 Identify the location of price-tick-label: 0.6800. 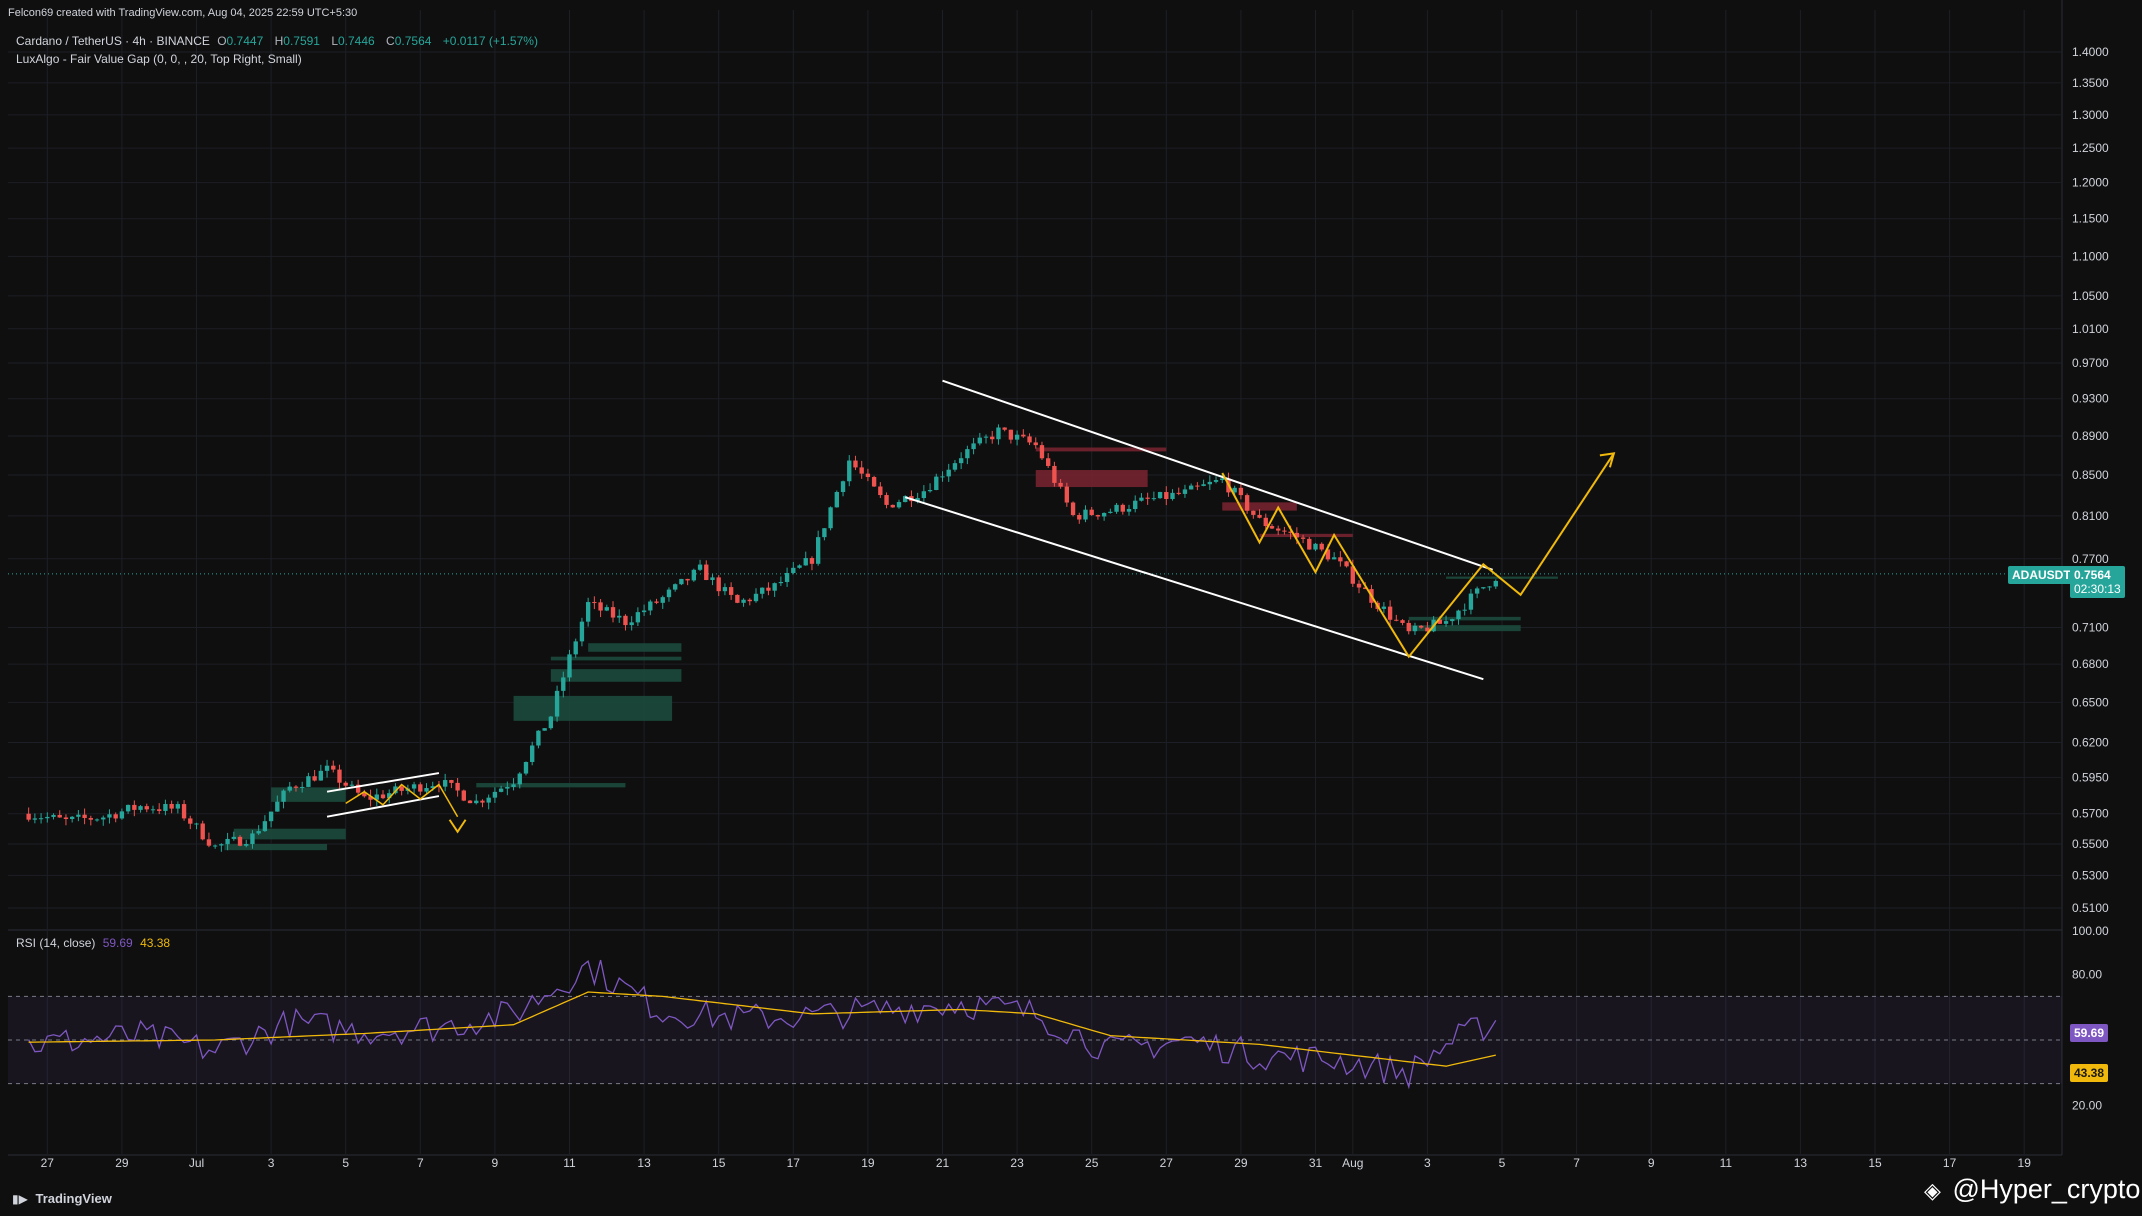
(2090, 664).